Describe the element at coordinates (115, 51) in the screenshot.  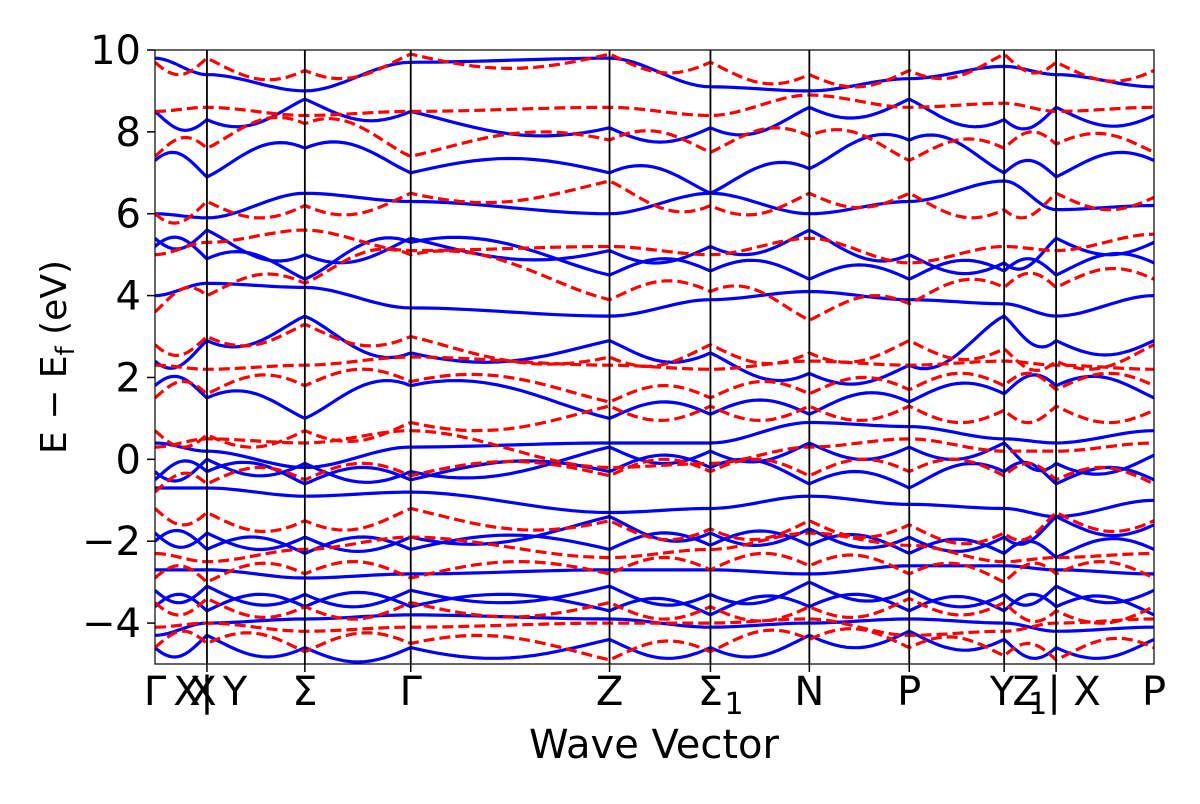
I see `y-tick-label: 10` at that location.